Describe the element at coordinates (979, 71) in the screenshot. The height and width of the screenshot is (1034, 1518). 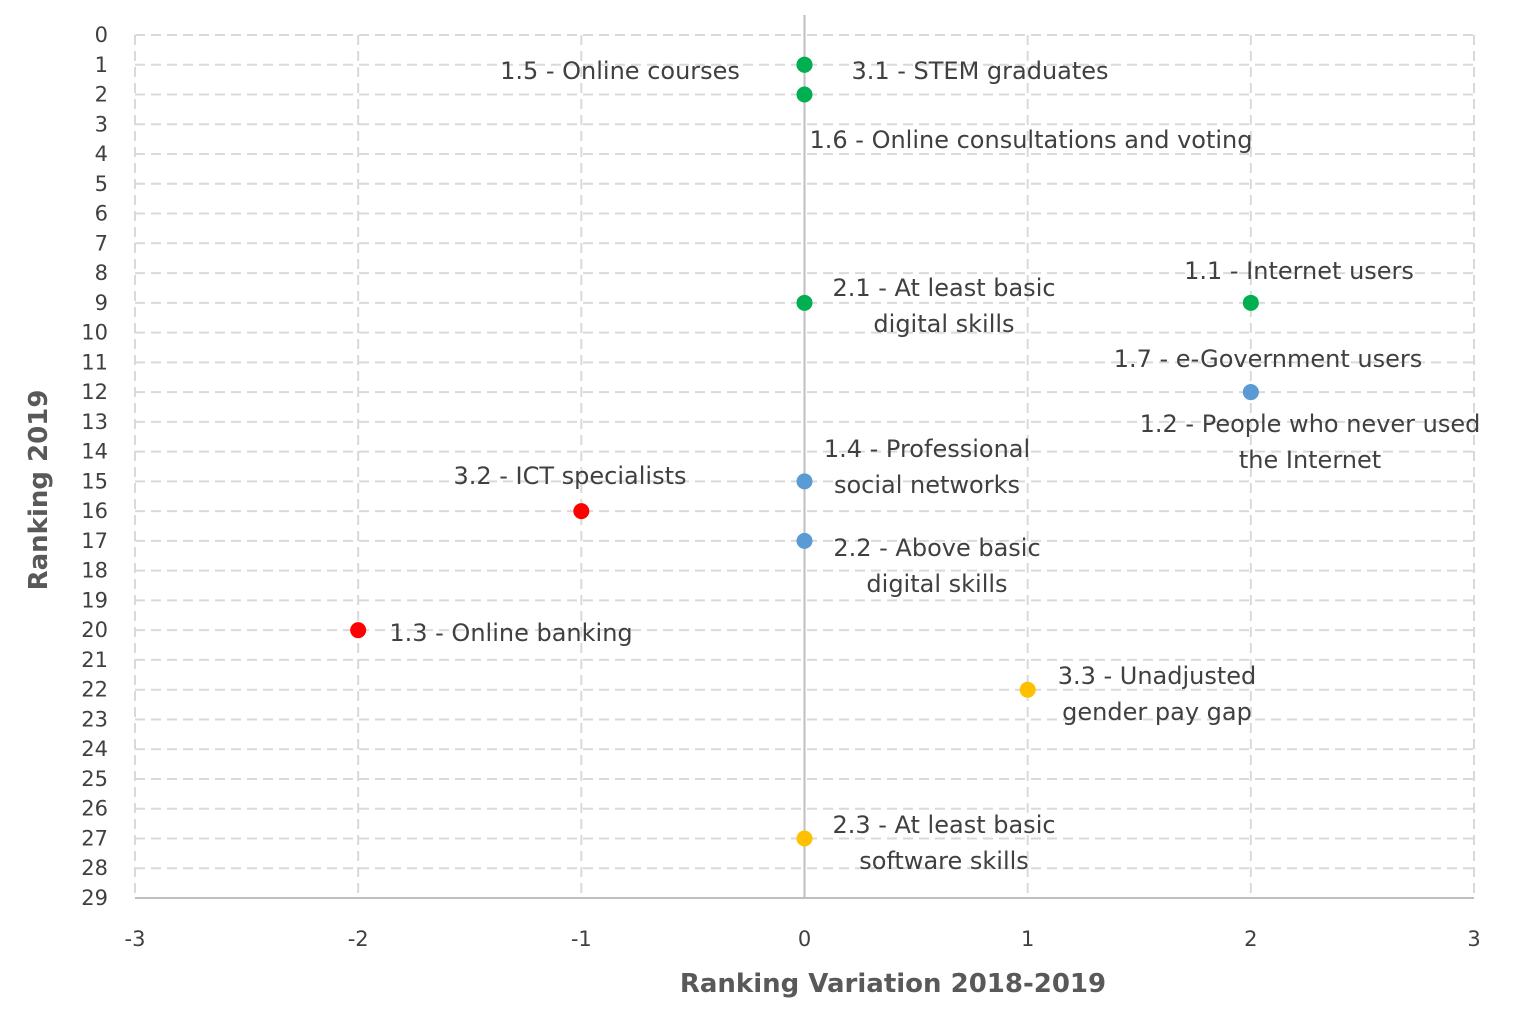
I see `data-label: 3.1 - STEM graduates` at that location.